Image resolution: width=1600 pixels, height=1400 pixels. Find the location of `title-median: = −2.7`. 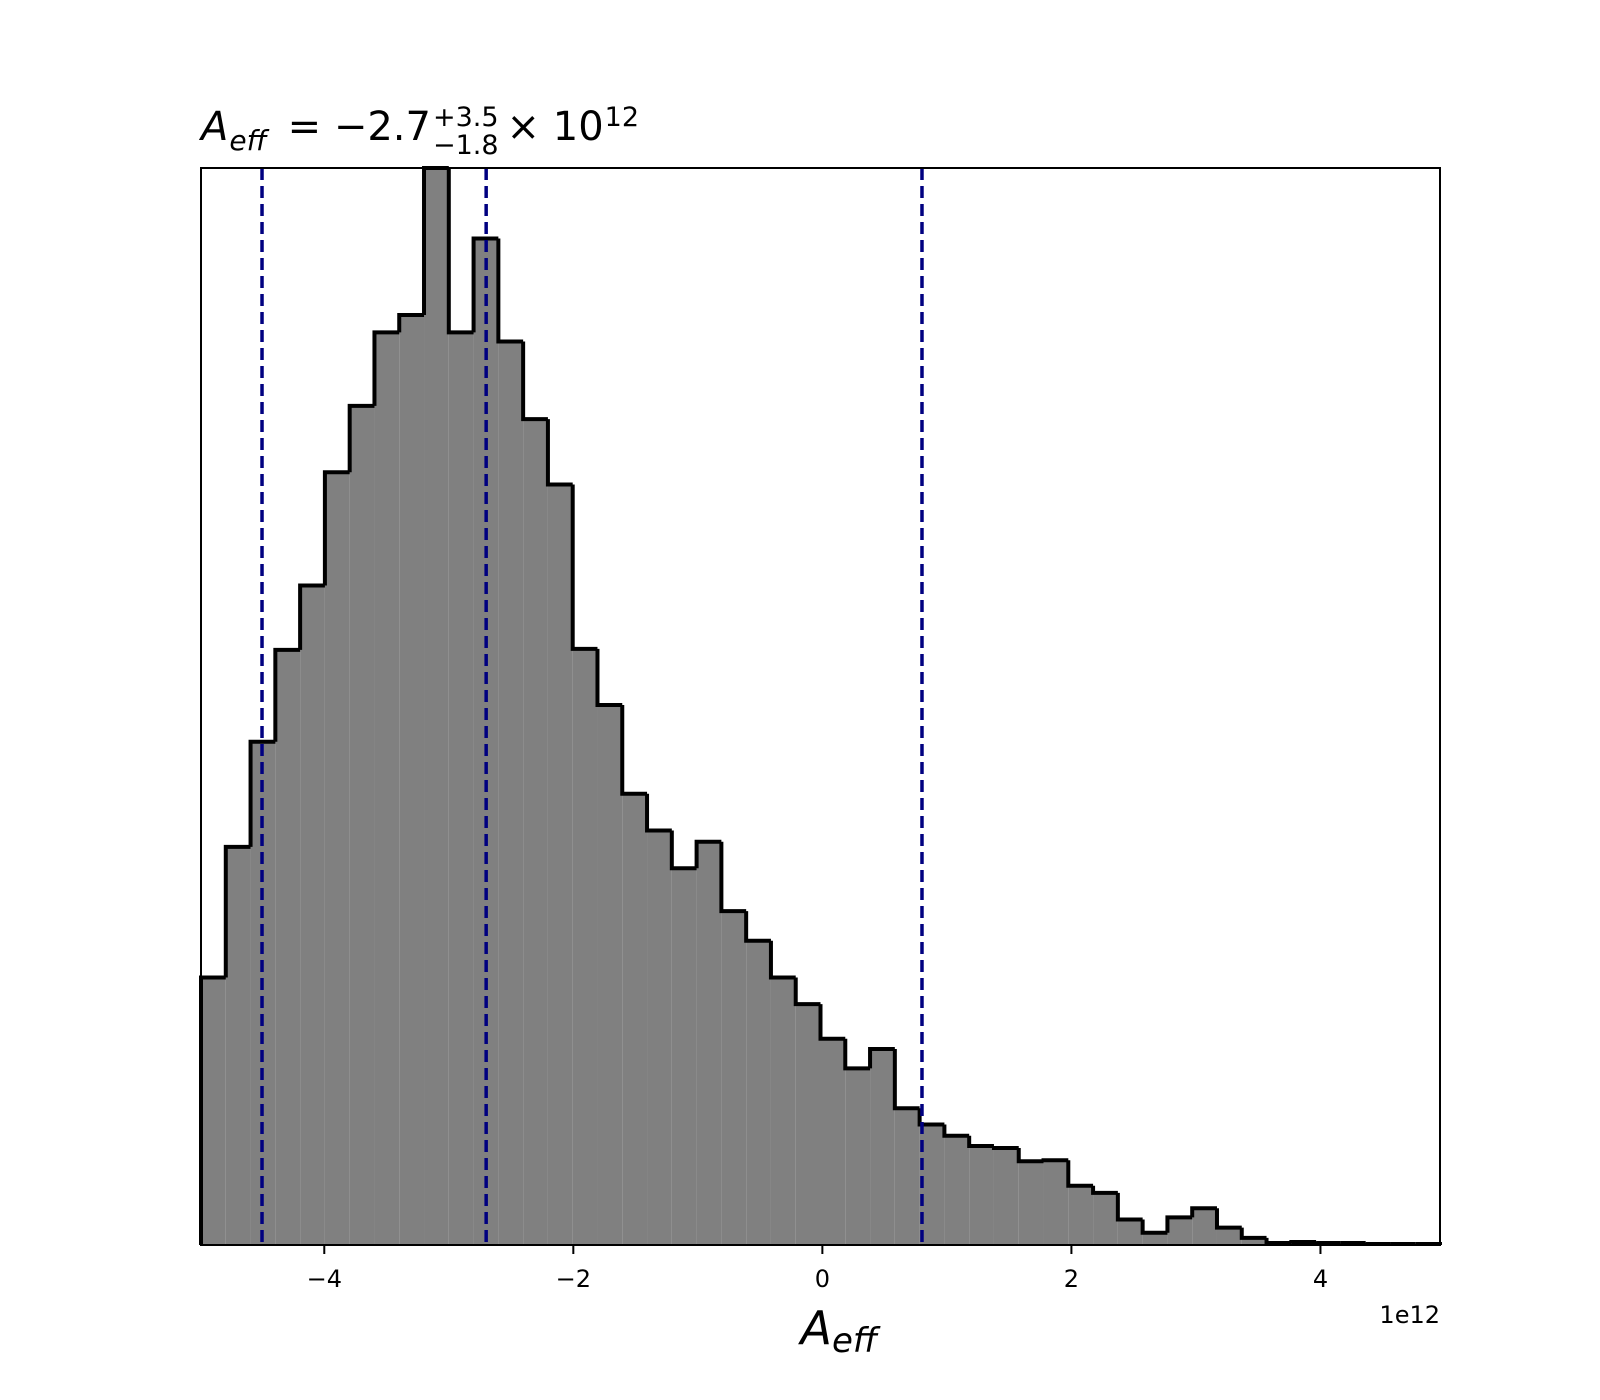

title-median: = −2.7 is located at coordinates (359, 127).